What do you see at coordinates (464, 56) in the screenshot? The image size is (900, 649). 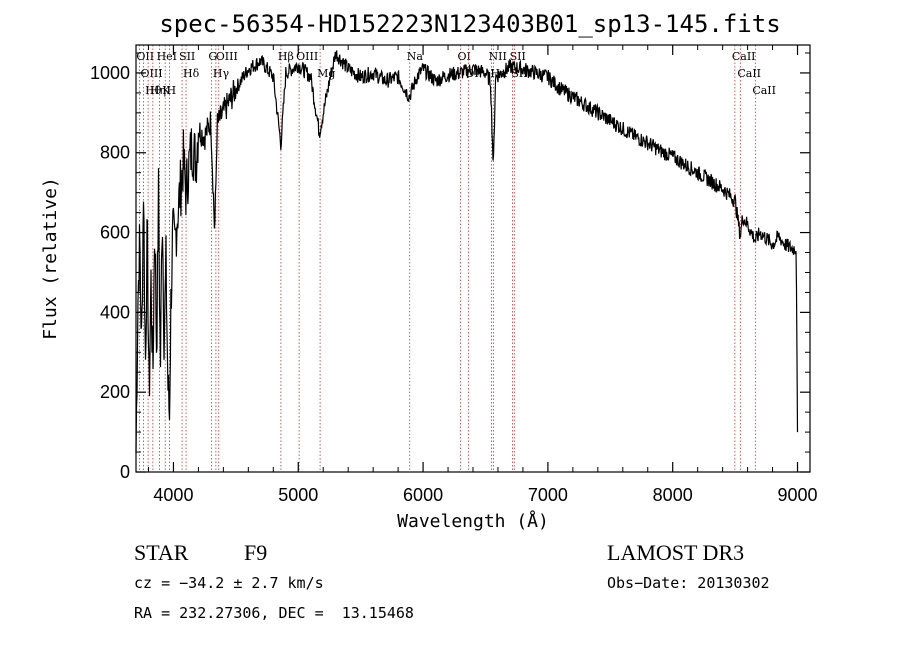 I see `spectral-line-label: OI` at bounding box center [464, 56].